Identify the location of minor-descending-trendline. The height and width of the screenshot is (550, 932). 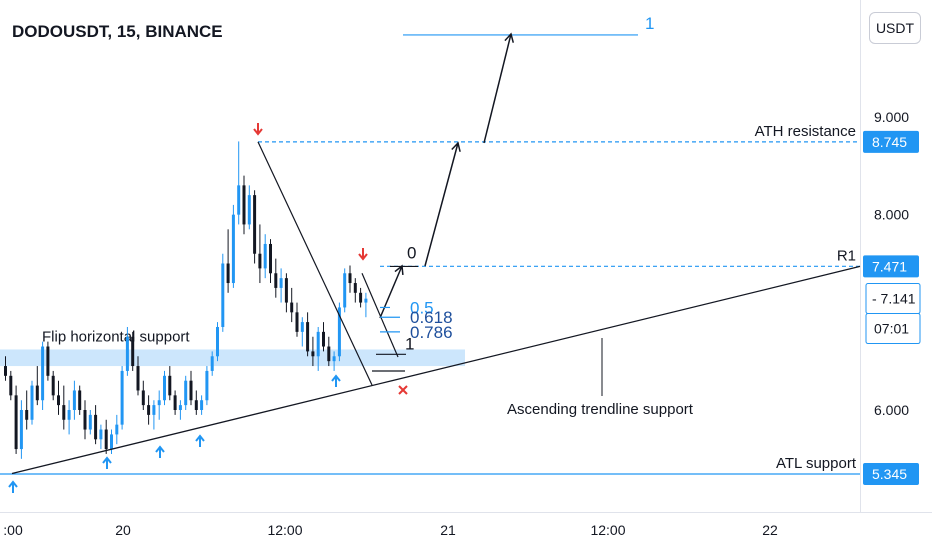
(380, 315).